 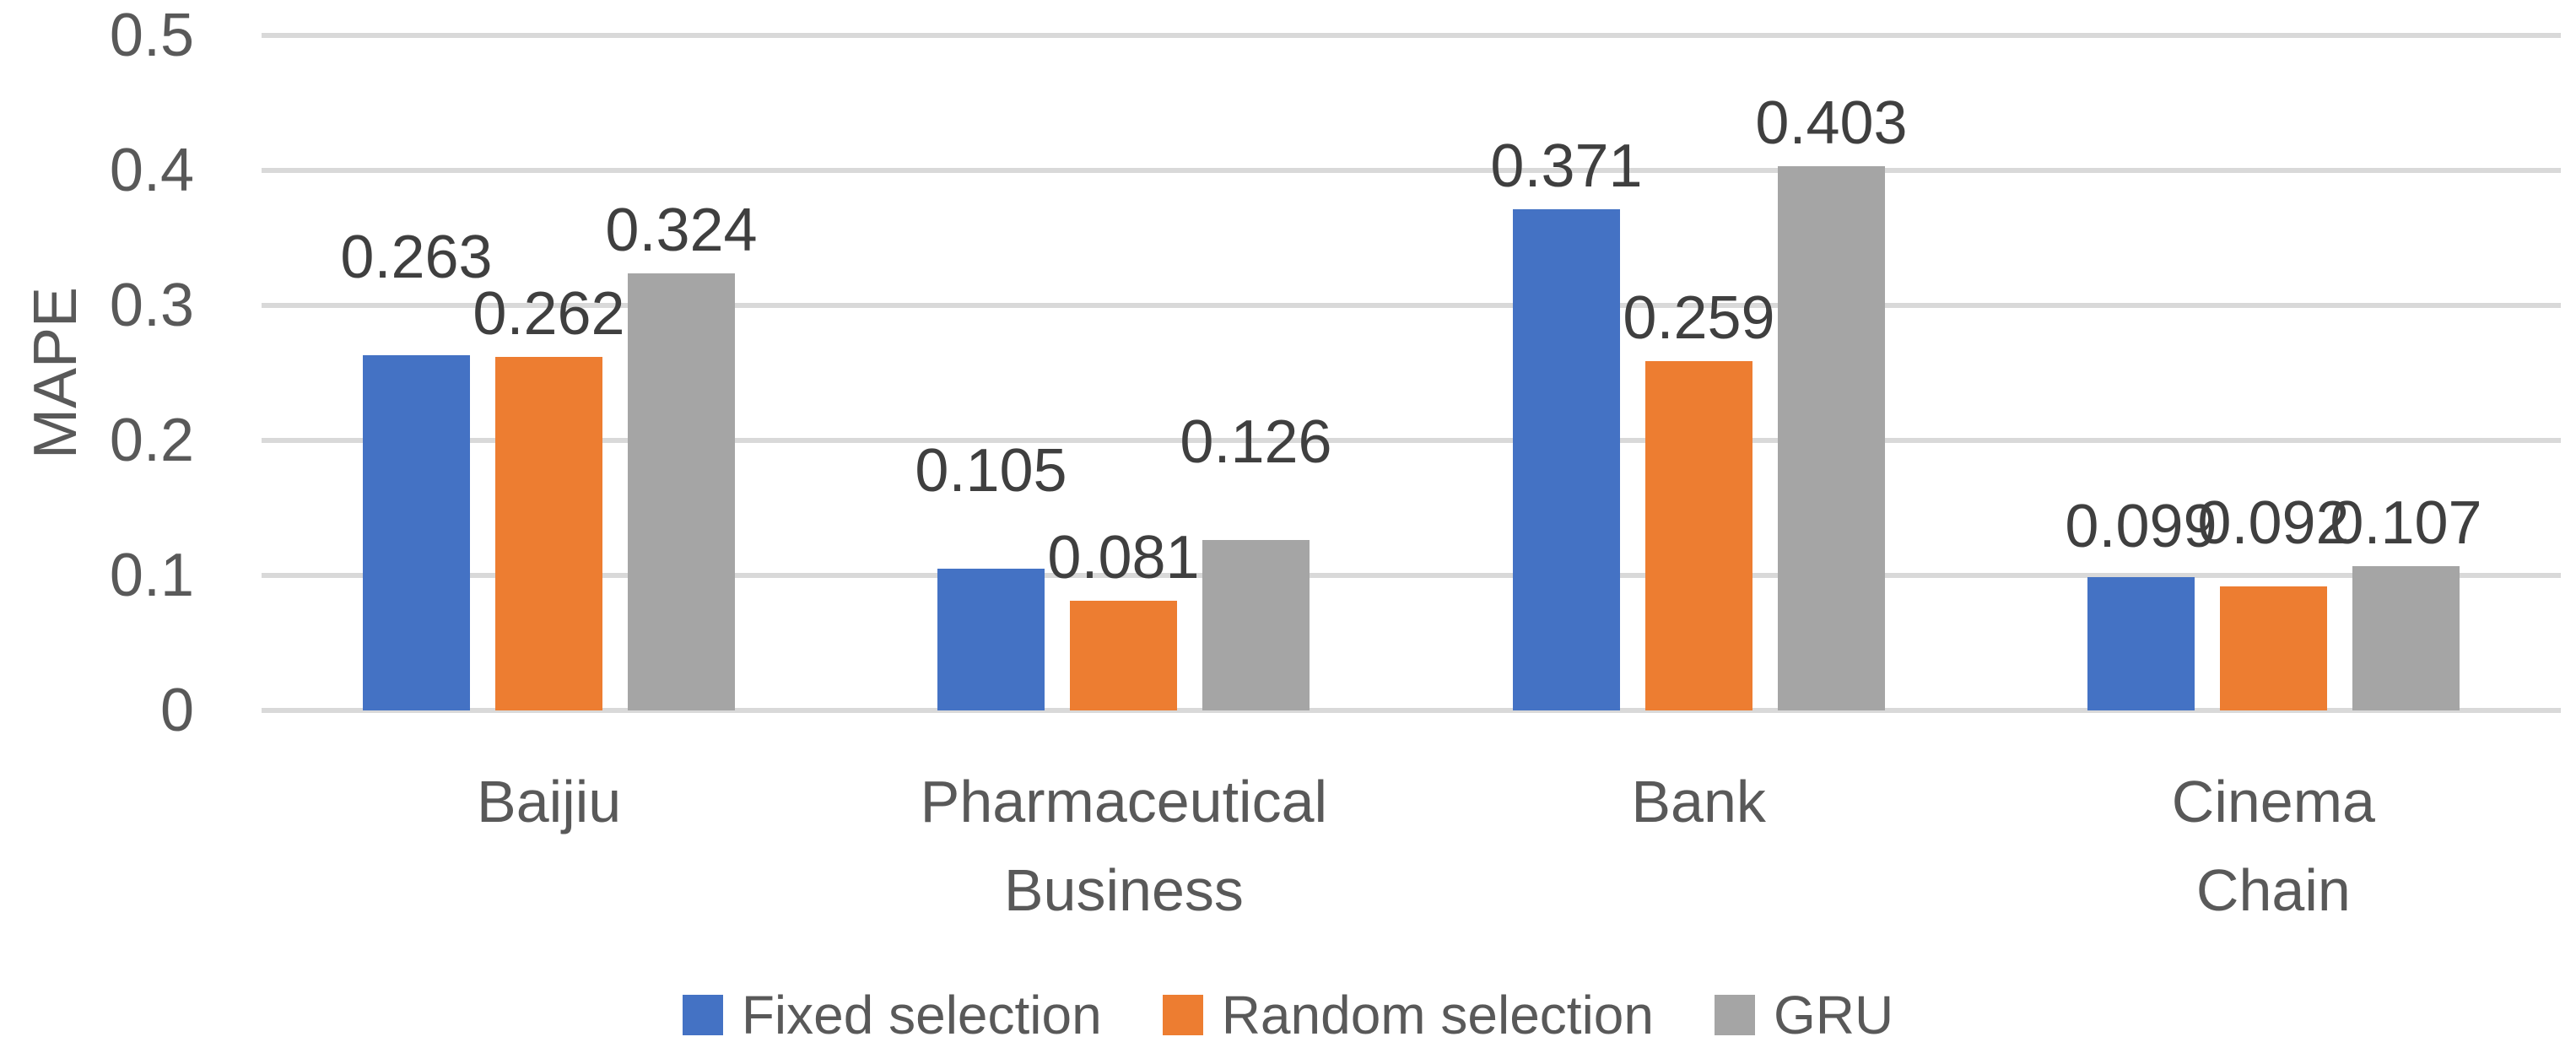 I want to click on x-category-bank: Bank, so click(x=1698, y=801).